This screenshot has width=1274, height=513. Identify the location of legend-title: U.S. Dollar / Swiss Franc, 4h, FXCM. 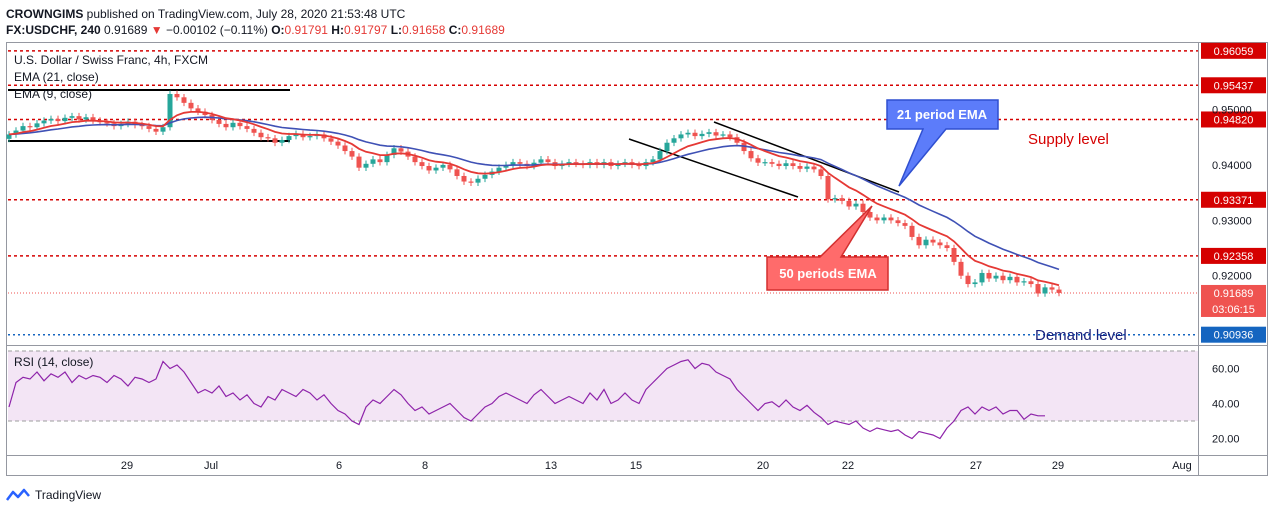
(111, 60).